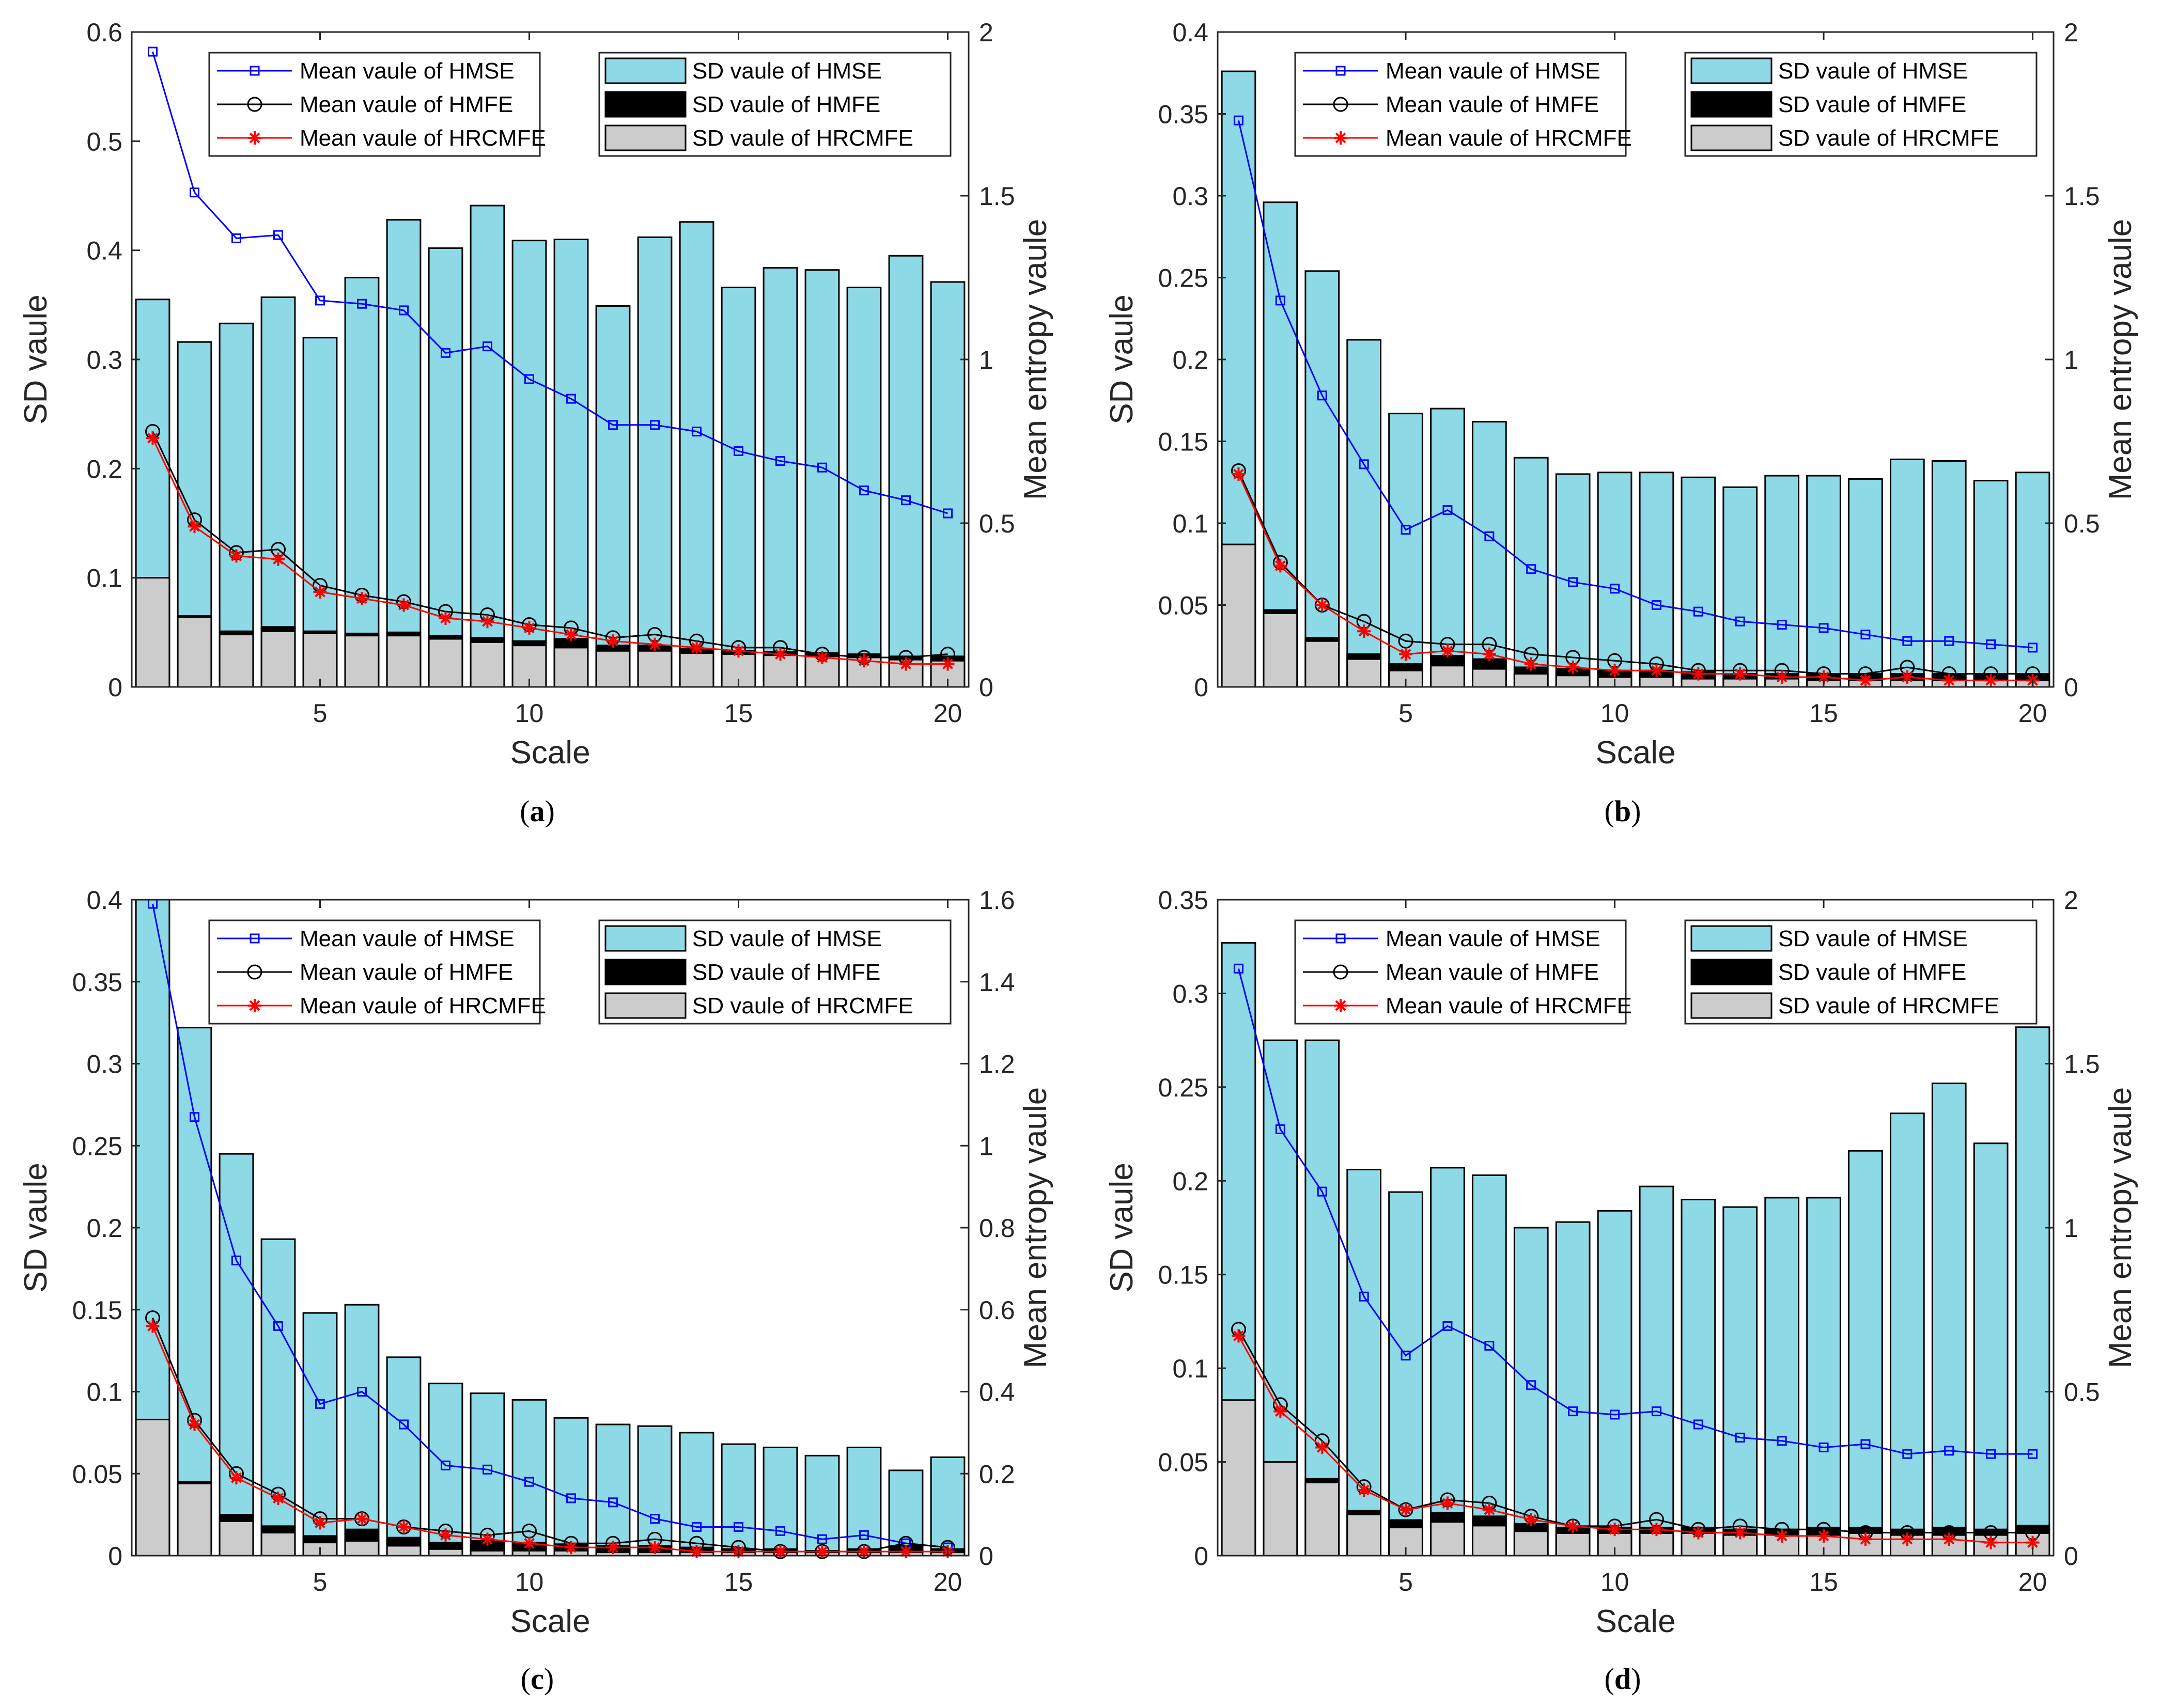  I want to click on panel-caption: (d), so click(1623, 1679).